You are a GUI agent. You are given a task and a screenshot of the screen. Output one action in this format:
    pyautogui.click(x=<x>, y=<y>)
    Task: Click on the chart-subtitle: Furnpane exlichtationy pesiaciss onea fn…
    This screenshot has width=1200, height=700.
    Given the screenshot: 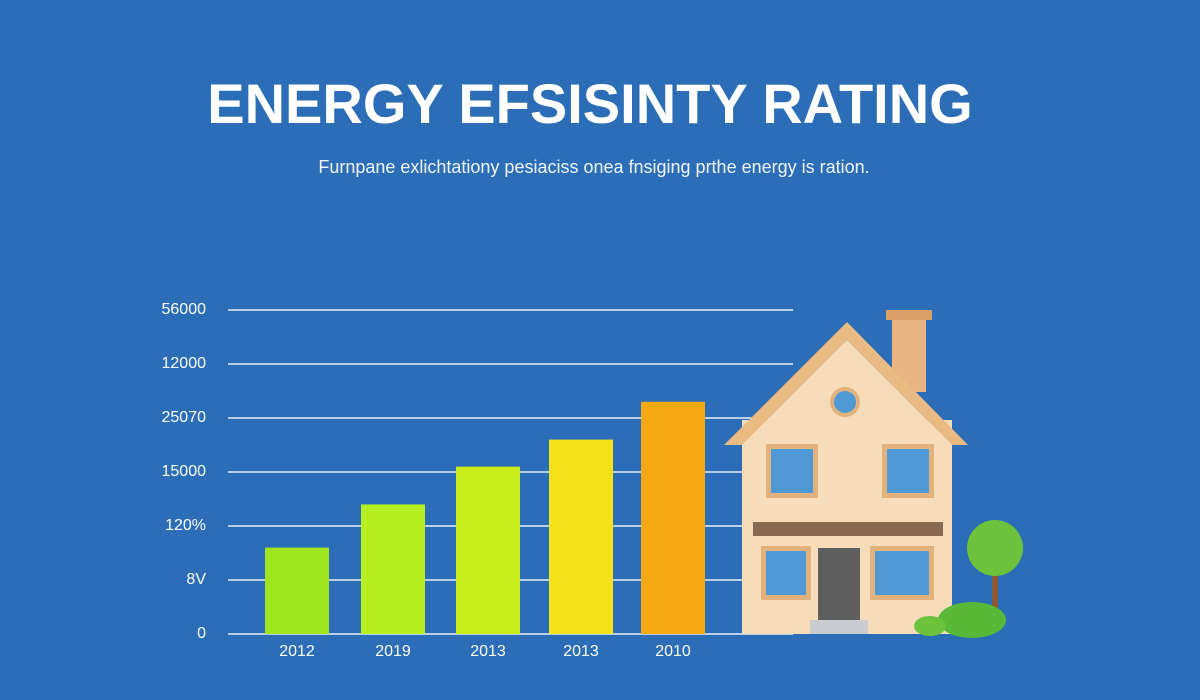 What is the action you would take?
    pyautogui.click(x=593, y=167)
    